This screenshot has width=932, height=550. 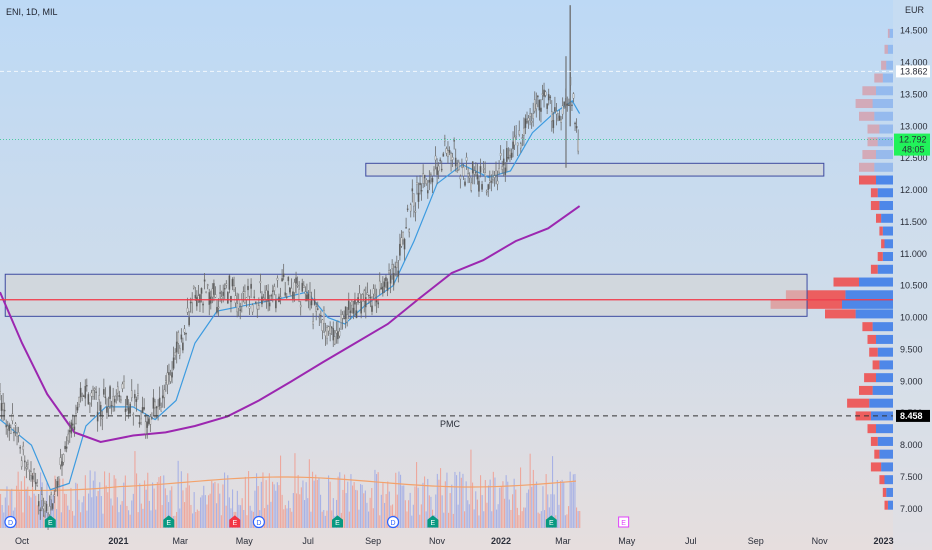 What do you see at coordinates (913, 254) in the screenshot?
I see `price-tick-label: 11.000` at bounding box center [913, 254].